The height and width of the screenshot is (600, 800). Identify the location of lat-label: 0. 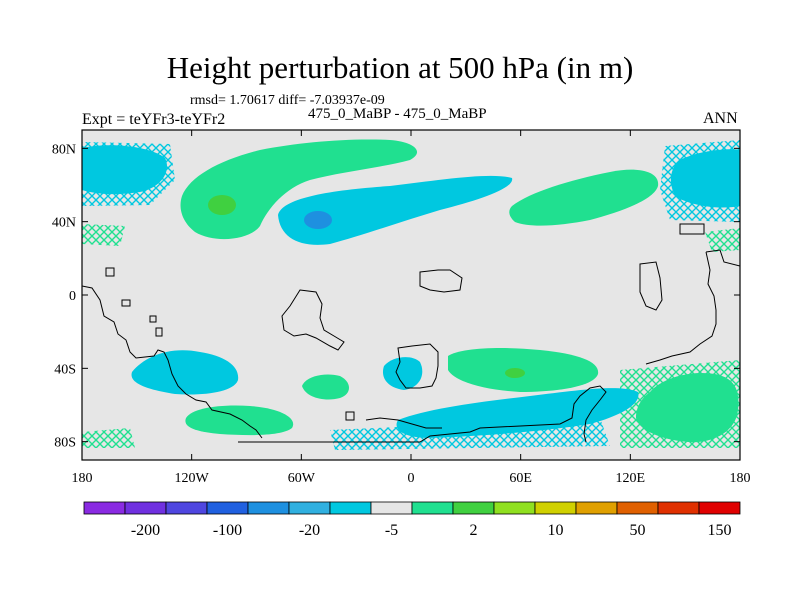
(72, 296).